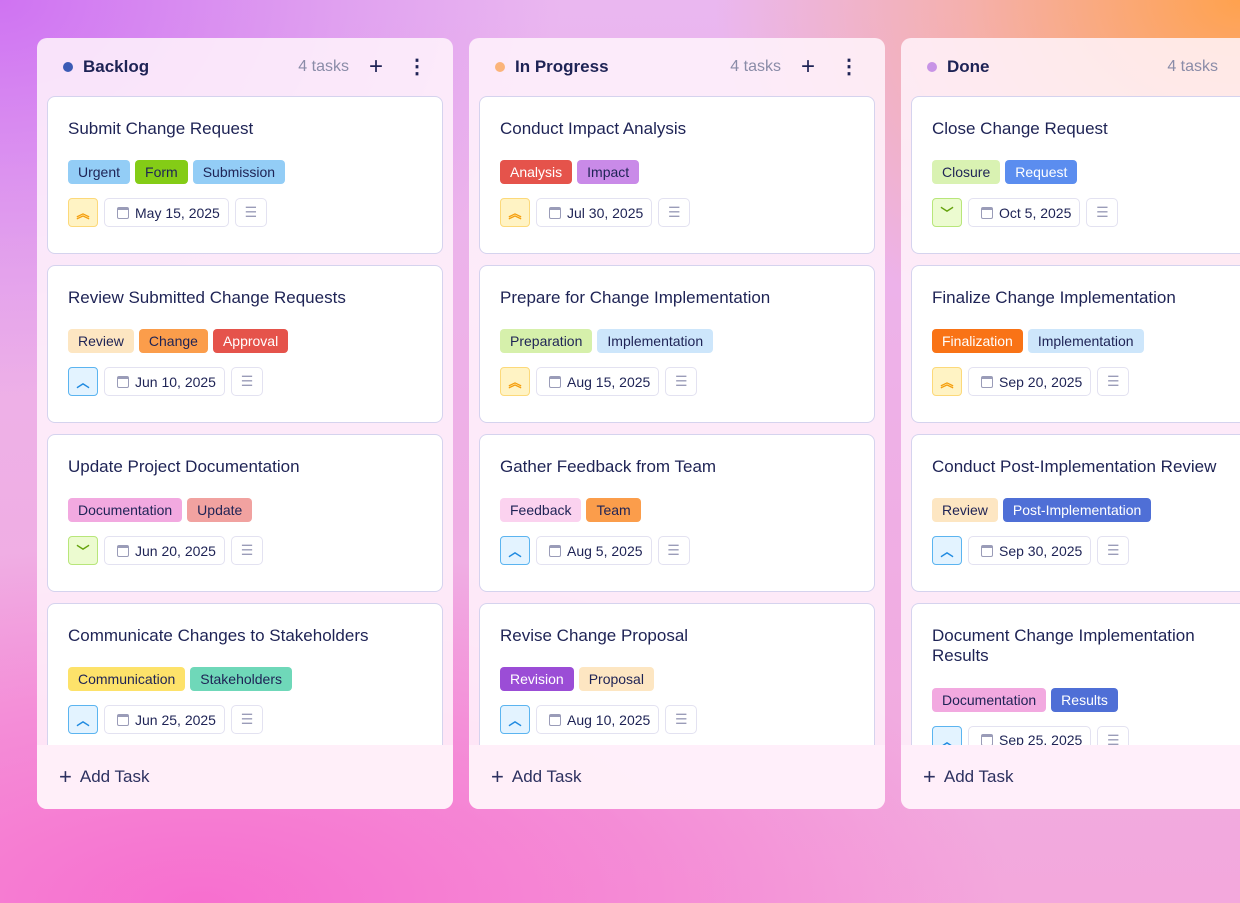  I want to click on task-title: Gather Feedback from Team, so click(608, 466).